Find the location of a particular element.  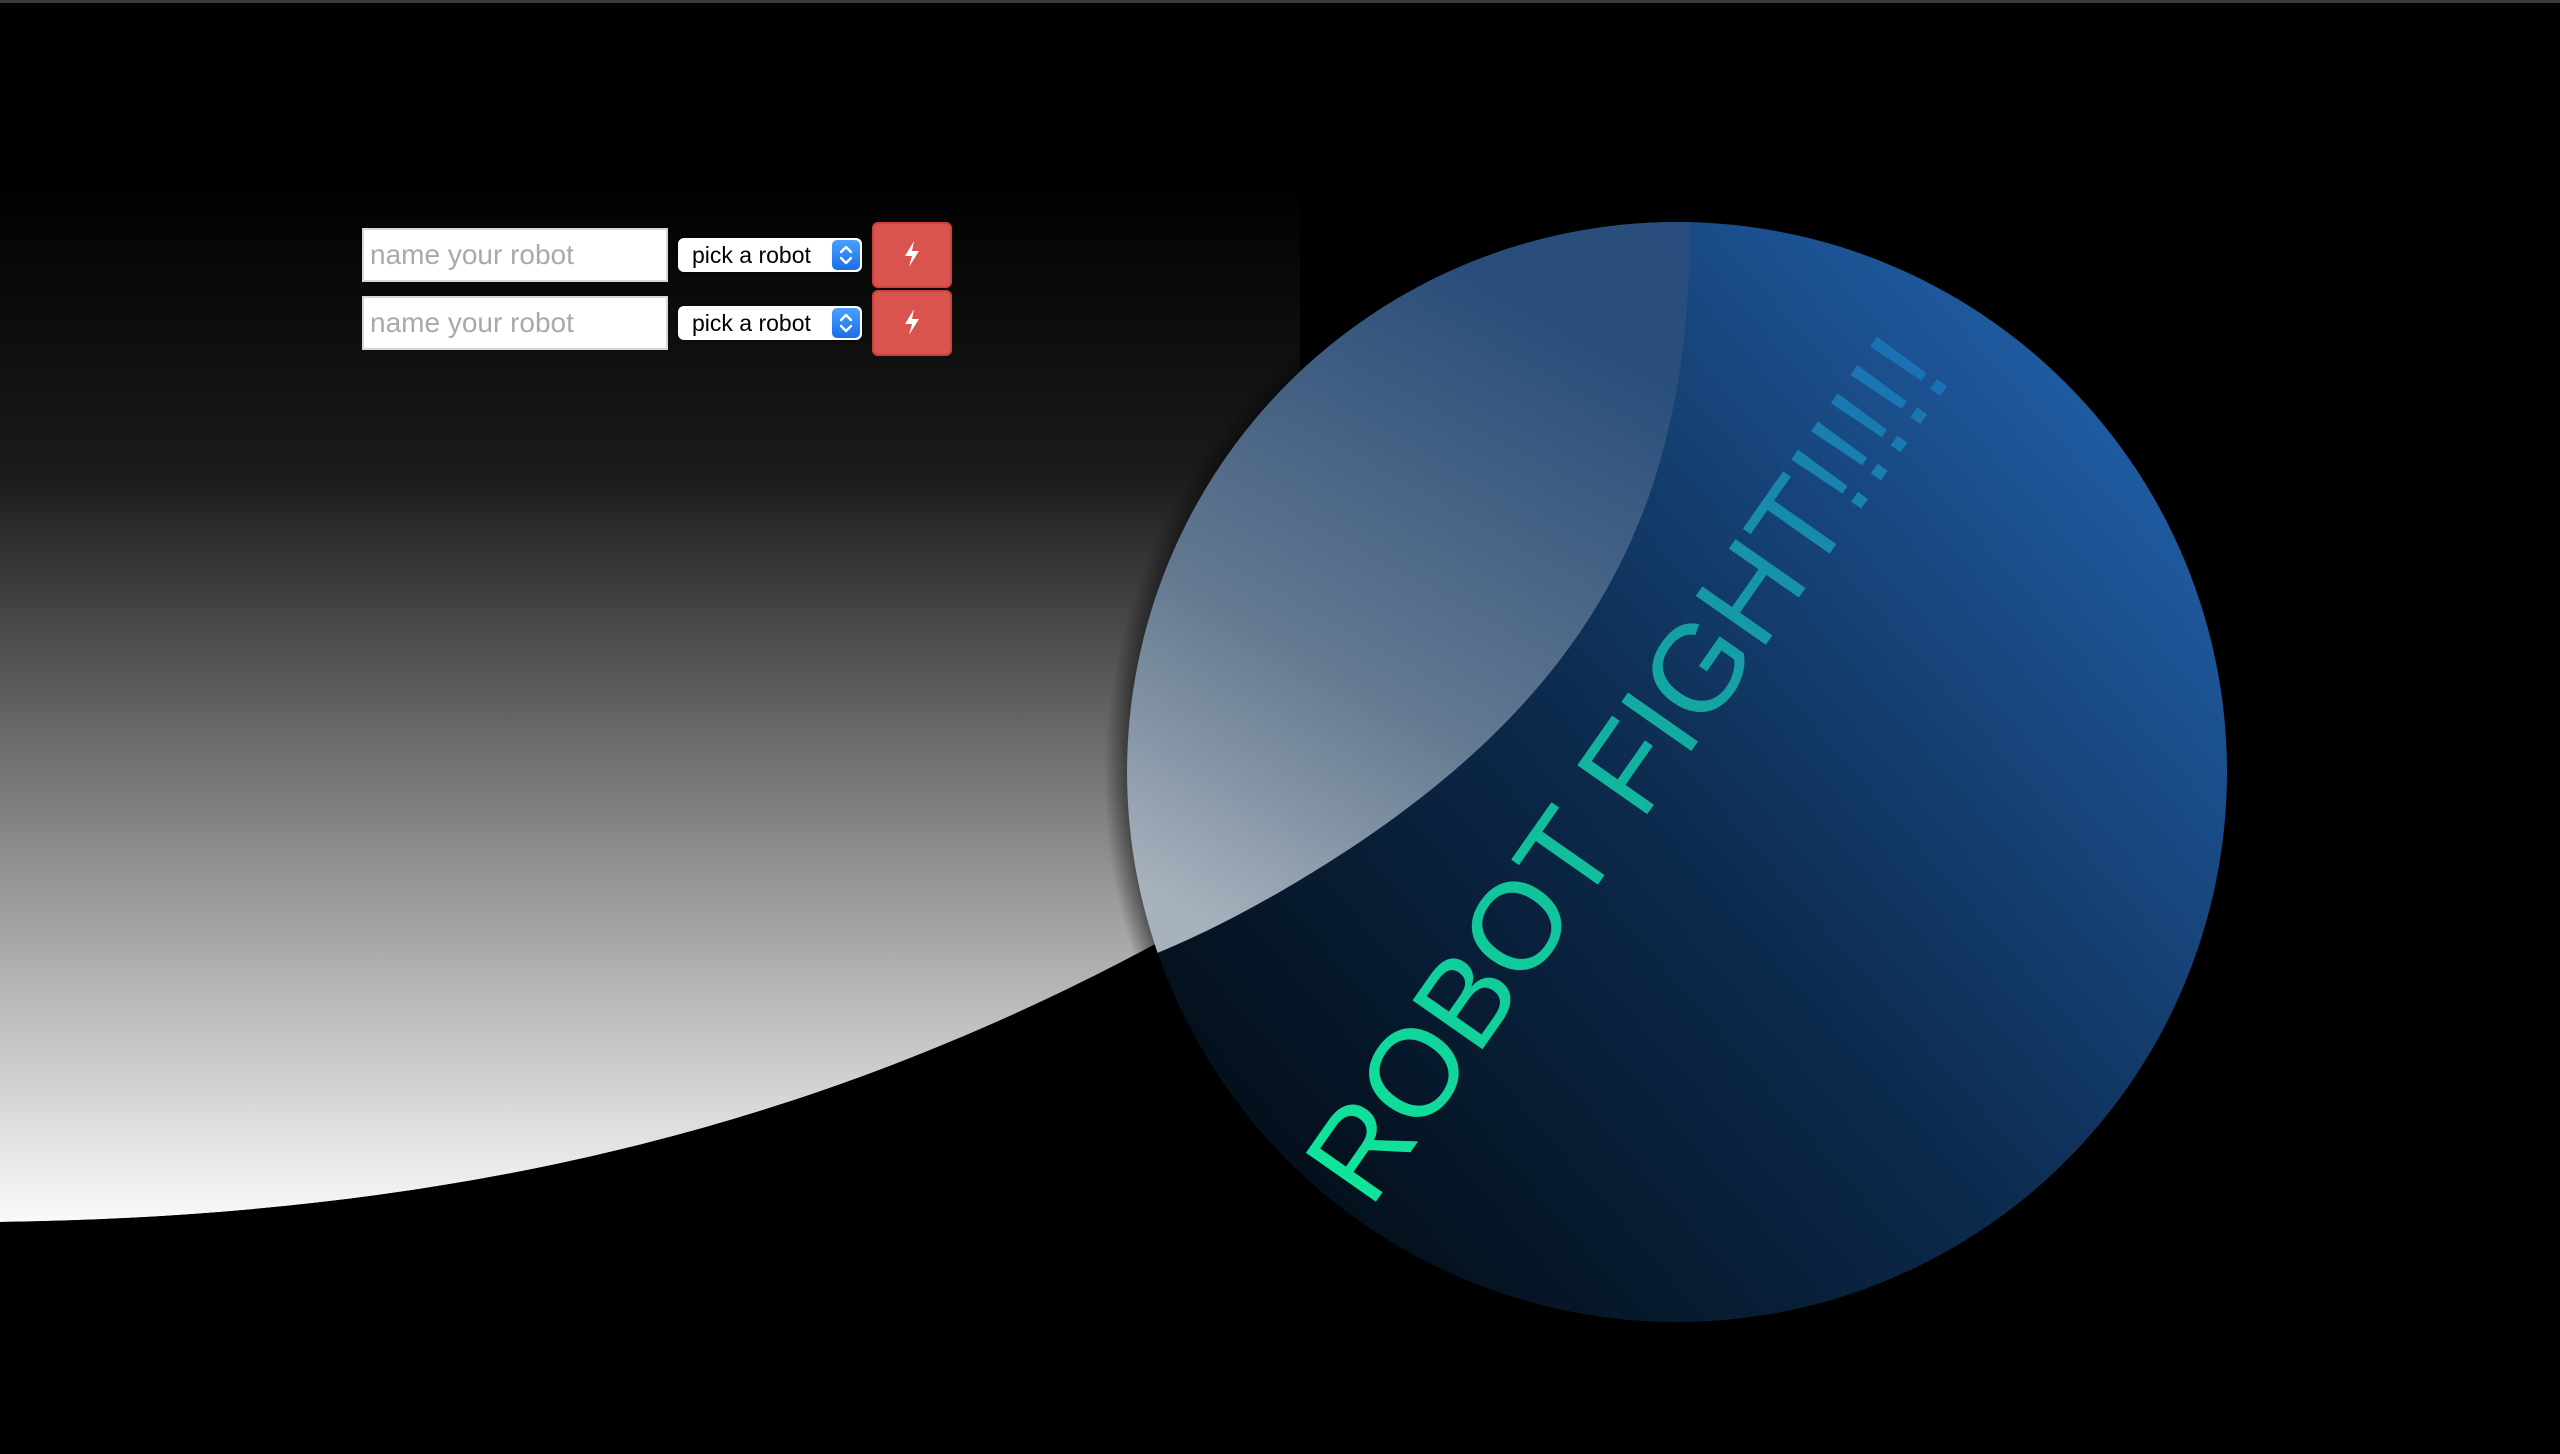

window-top-border is located at coordinates (1280, 1).